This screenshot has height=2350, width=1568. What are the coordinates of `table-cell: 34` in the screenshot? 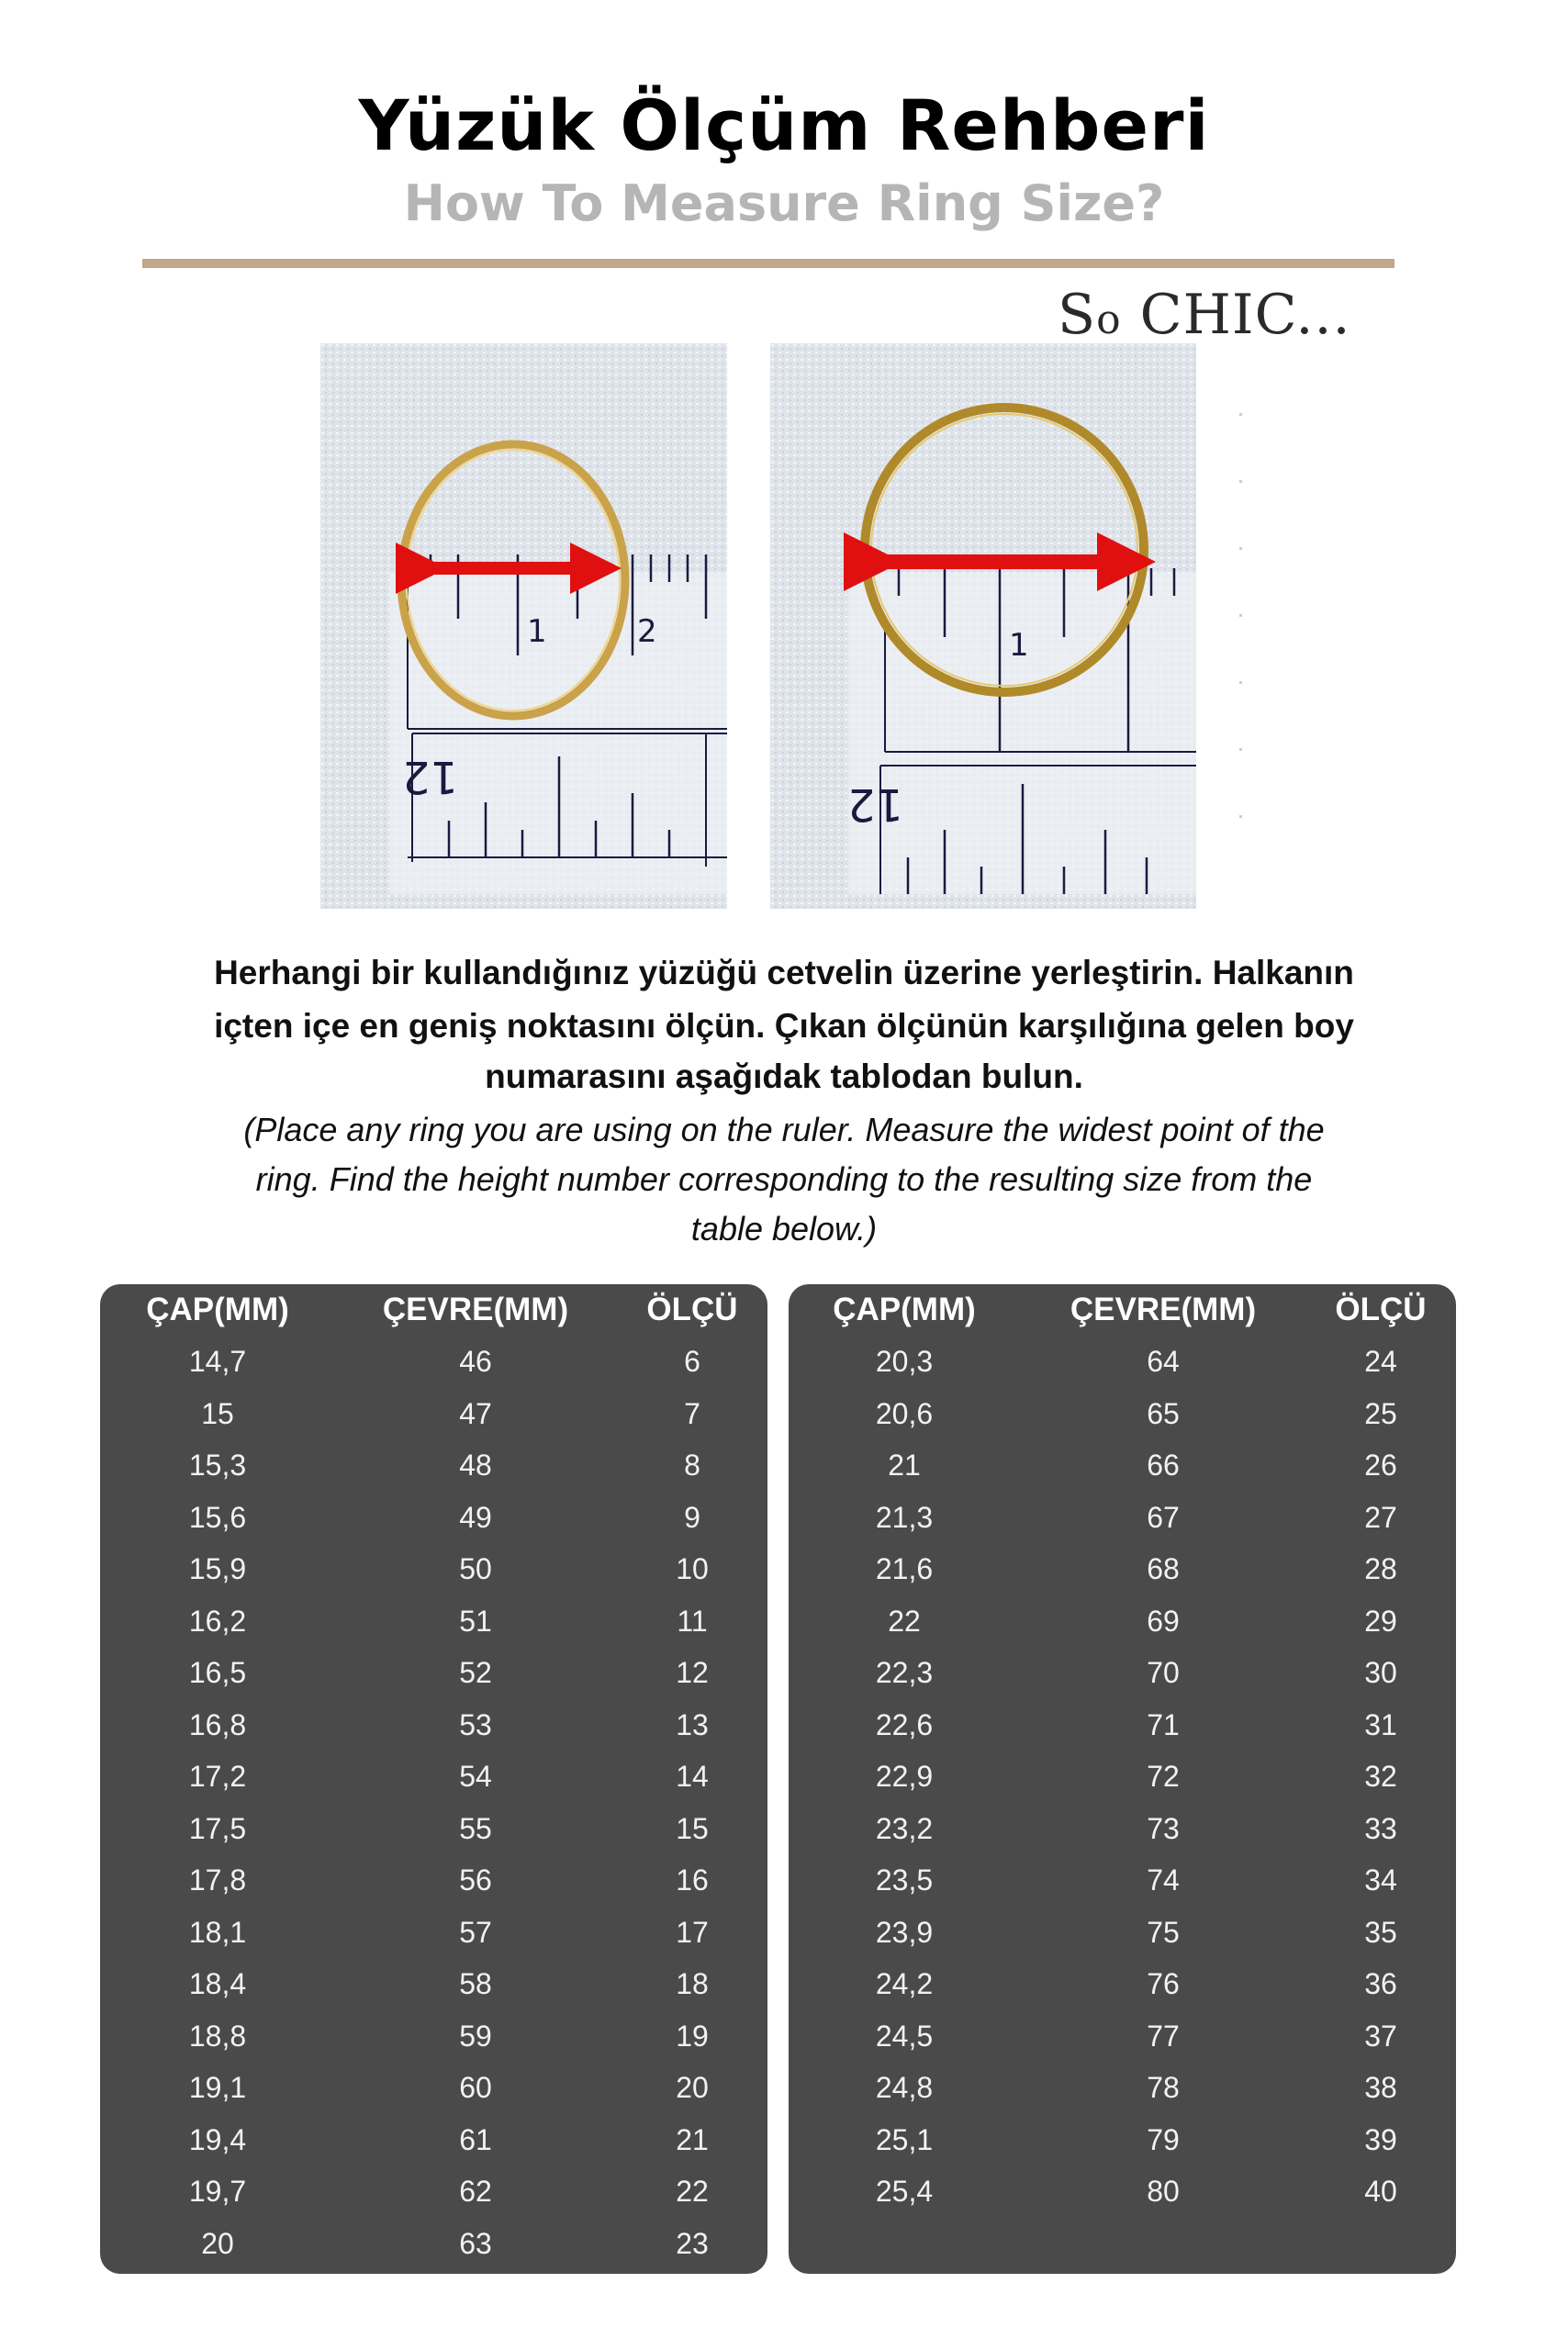 It's located at (1380, 1880).